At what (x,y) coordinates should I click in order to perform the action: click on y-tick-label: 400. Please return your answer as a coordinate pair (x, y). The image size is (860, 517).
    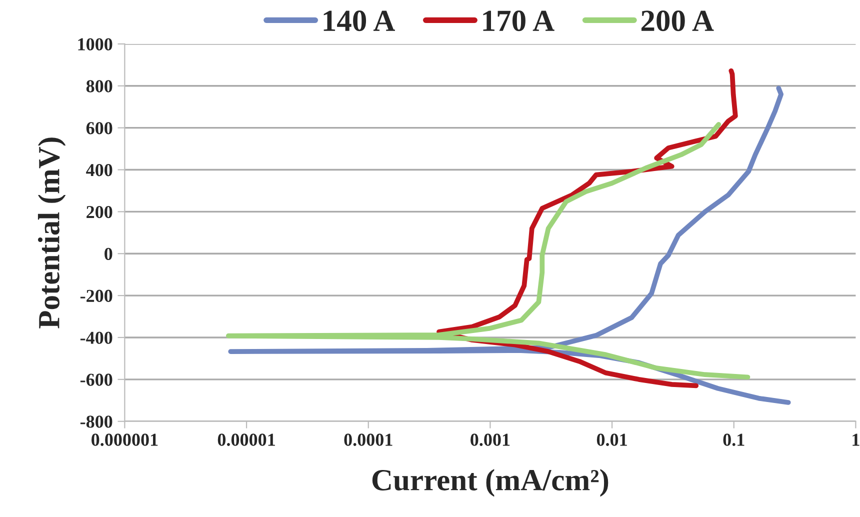
    Looking at the image, I should click on (99, 170).